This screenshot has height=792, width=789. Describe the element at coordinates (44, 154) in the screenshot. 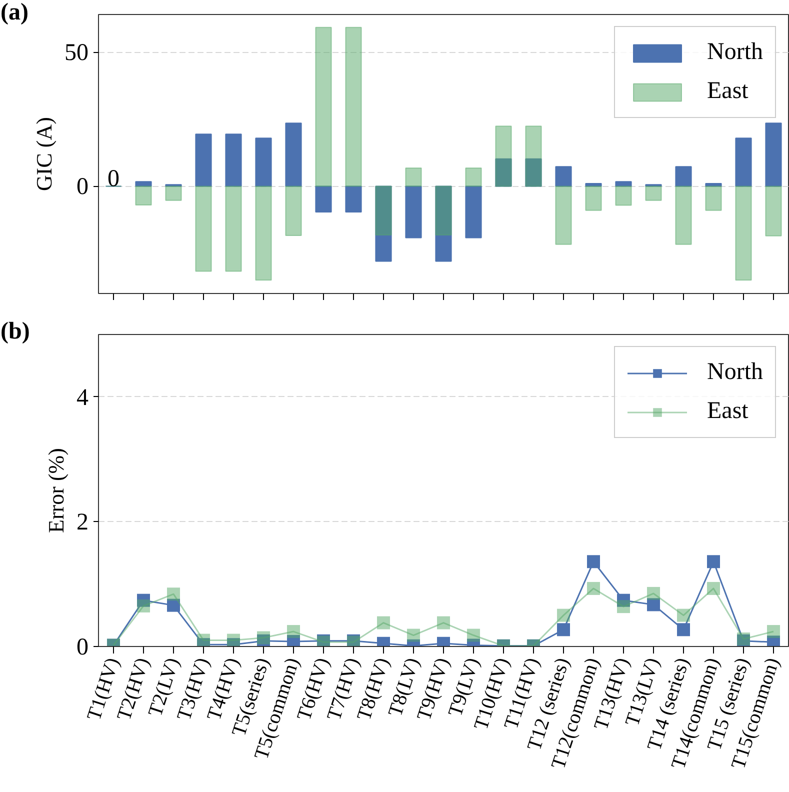

I see `y-axis-title: GIC (A)` at that location.